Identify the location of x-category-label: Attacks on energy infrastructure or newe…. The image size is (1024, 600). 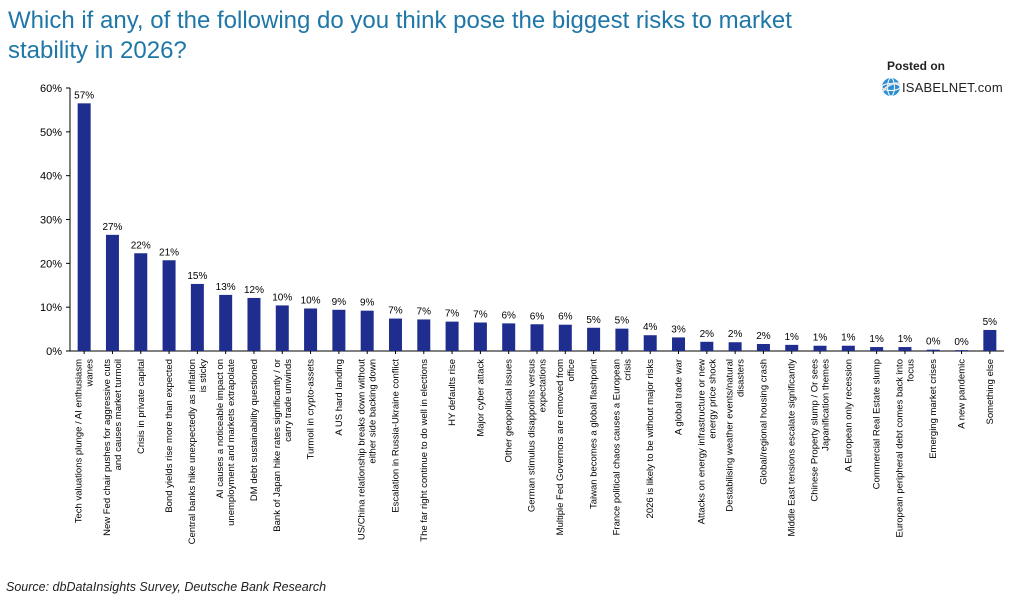
(707, 442).